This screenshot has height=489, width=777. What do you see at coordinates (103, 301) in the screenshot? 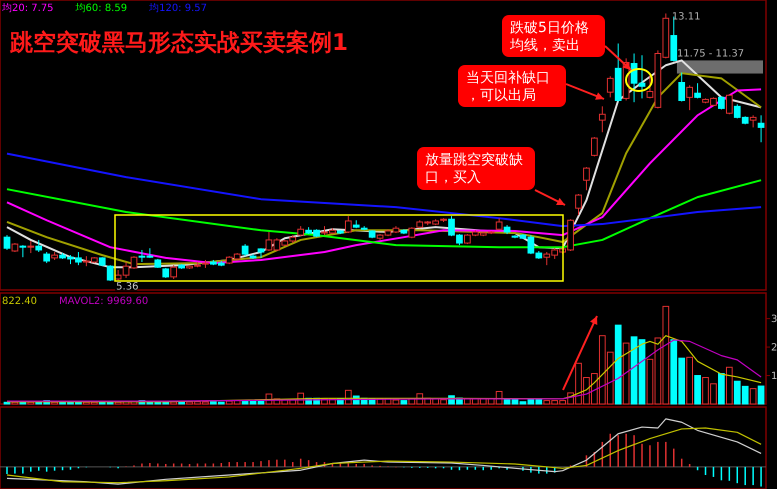
I see `text: MAVOL2: 9969.60` at bounding box center [103, 301].